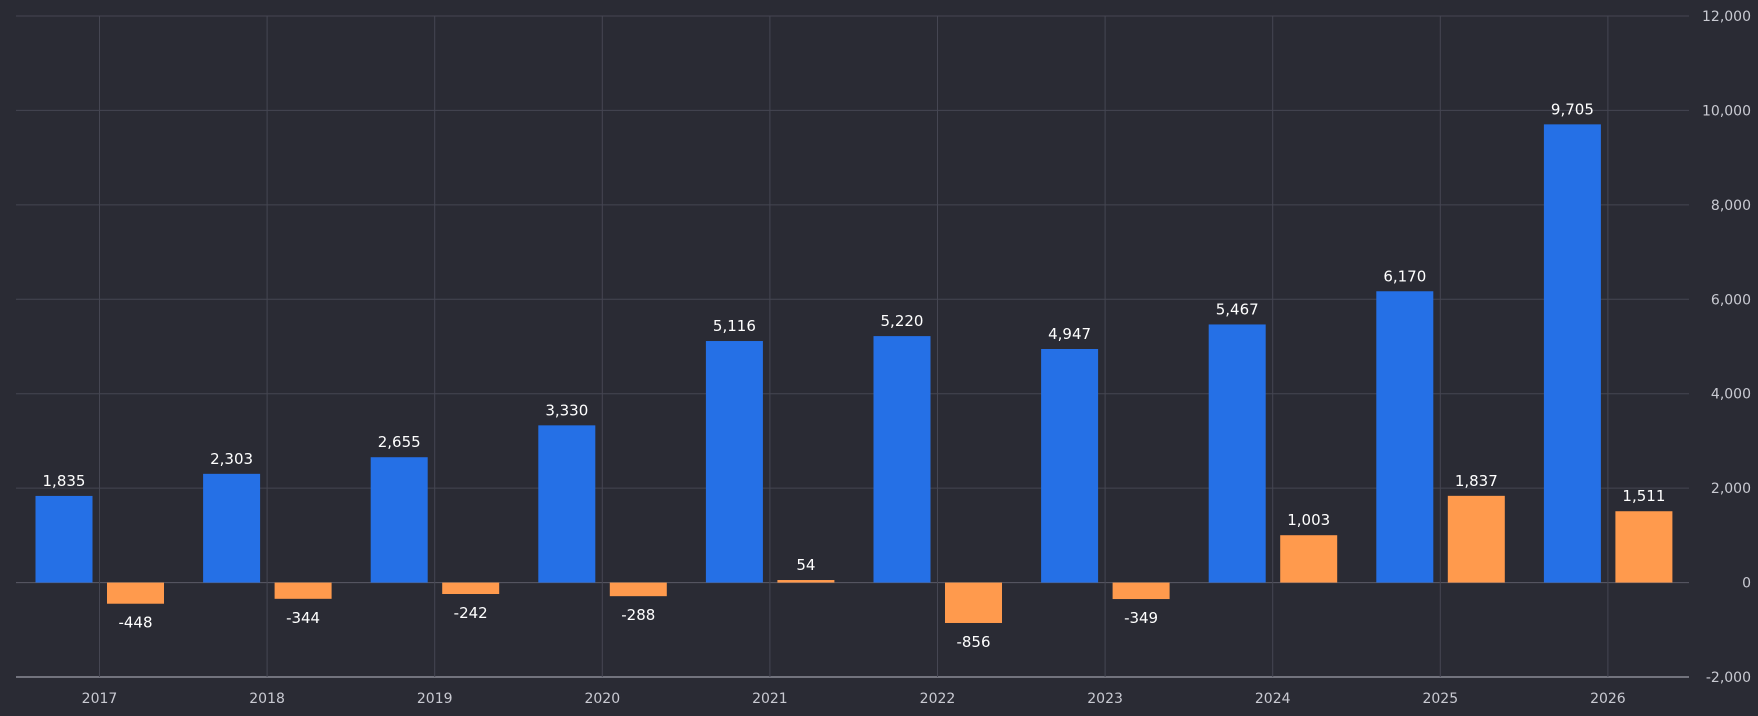 The image size is (1758, 716). What do you see at coordinates (638, 615) in the screenshot?
I see `data-label: -288` at bounding box center [638, 615].